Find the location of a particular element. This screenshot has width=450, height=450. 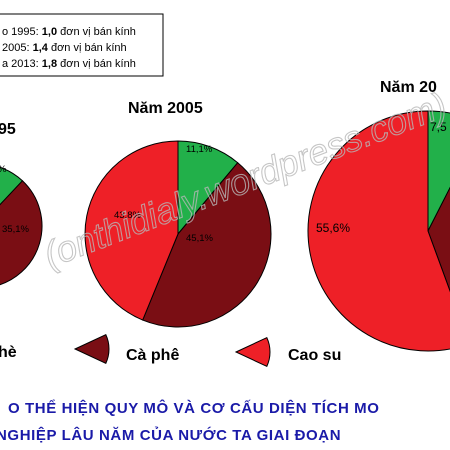

pie-2005-slice-rubber is located at coordinates (131, 230).